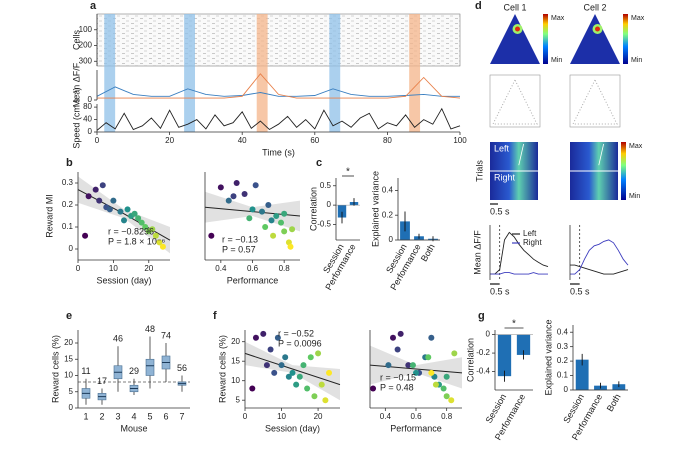 The height and width of the screenshot is (451, 680). Describe the element at coordinates (181, 416) in the screenshot. I see `x-tick-label: 7` at that location.